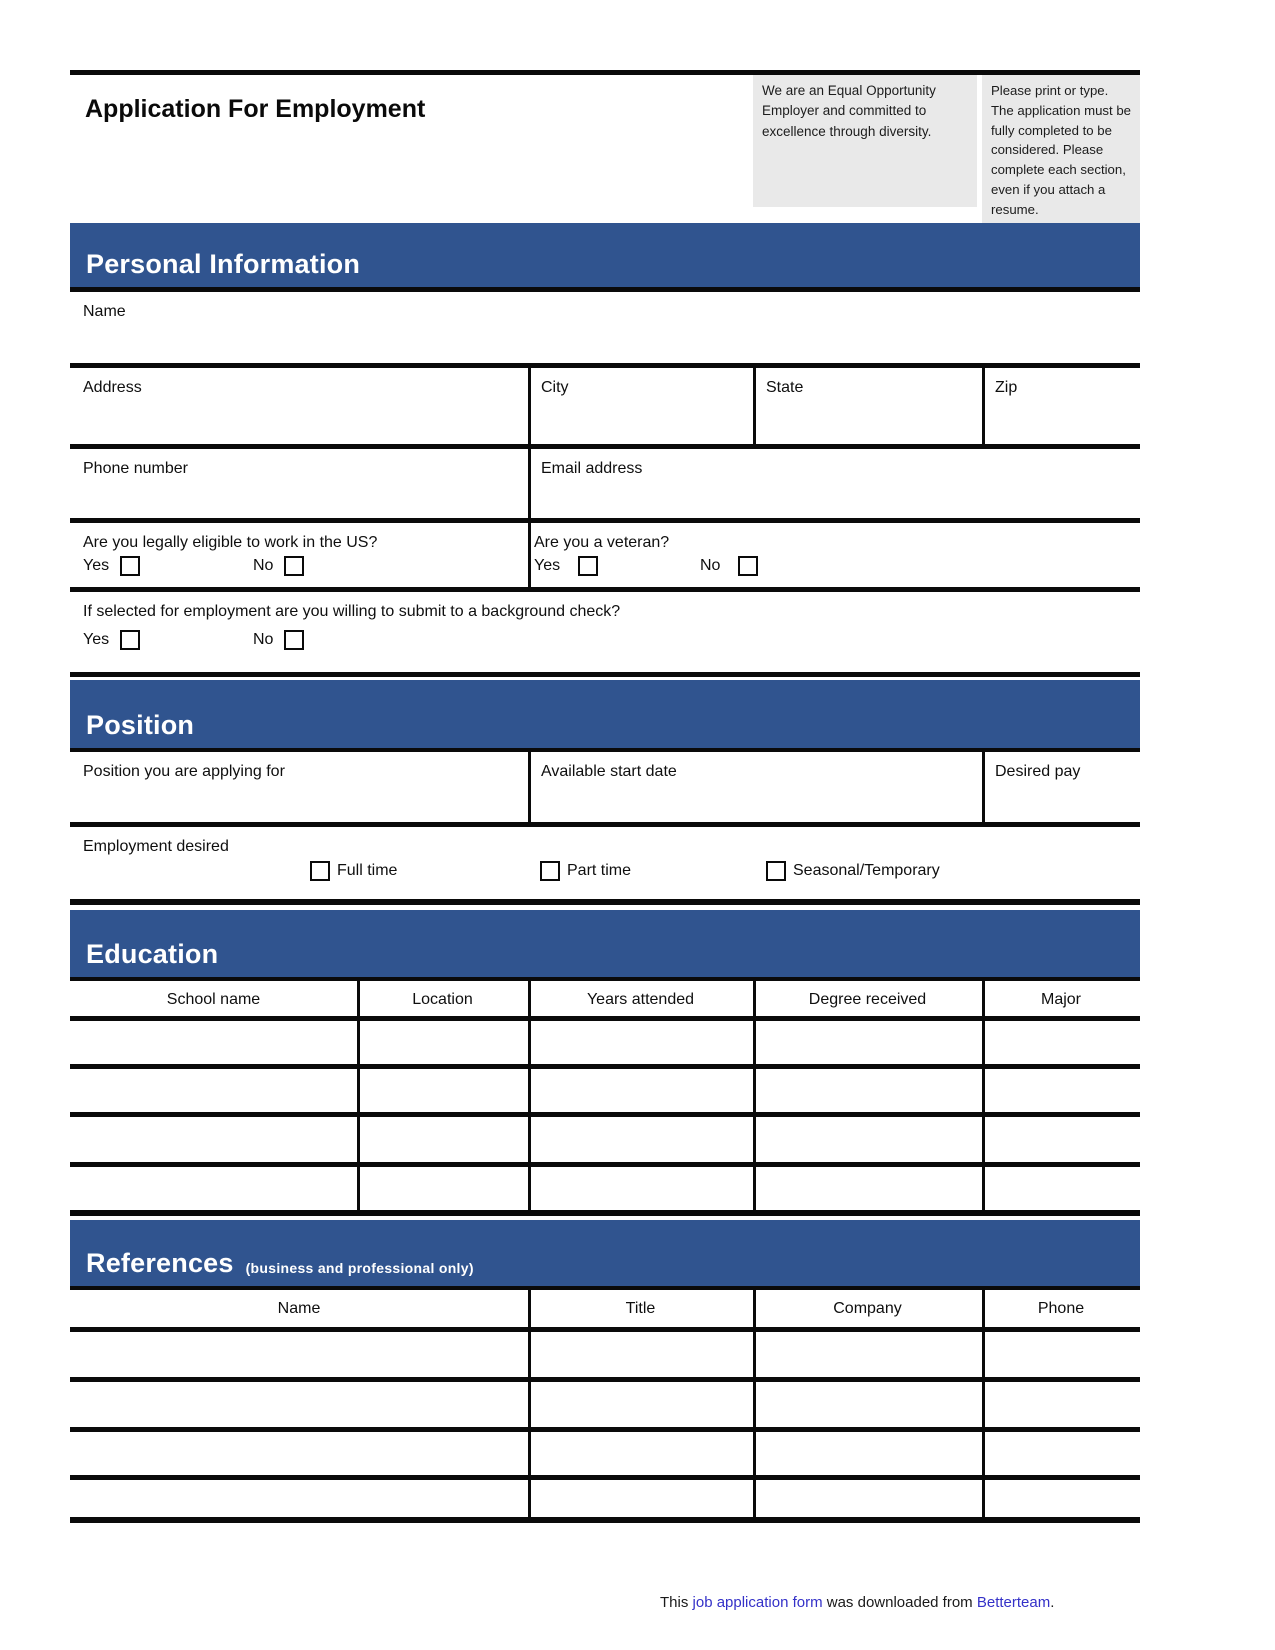  Describe the element at coordinates (640, 999) in the screenshot. I see `education-col-years: Years attended` at that location.